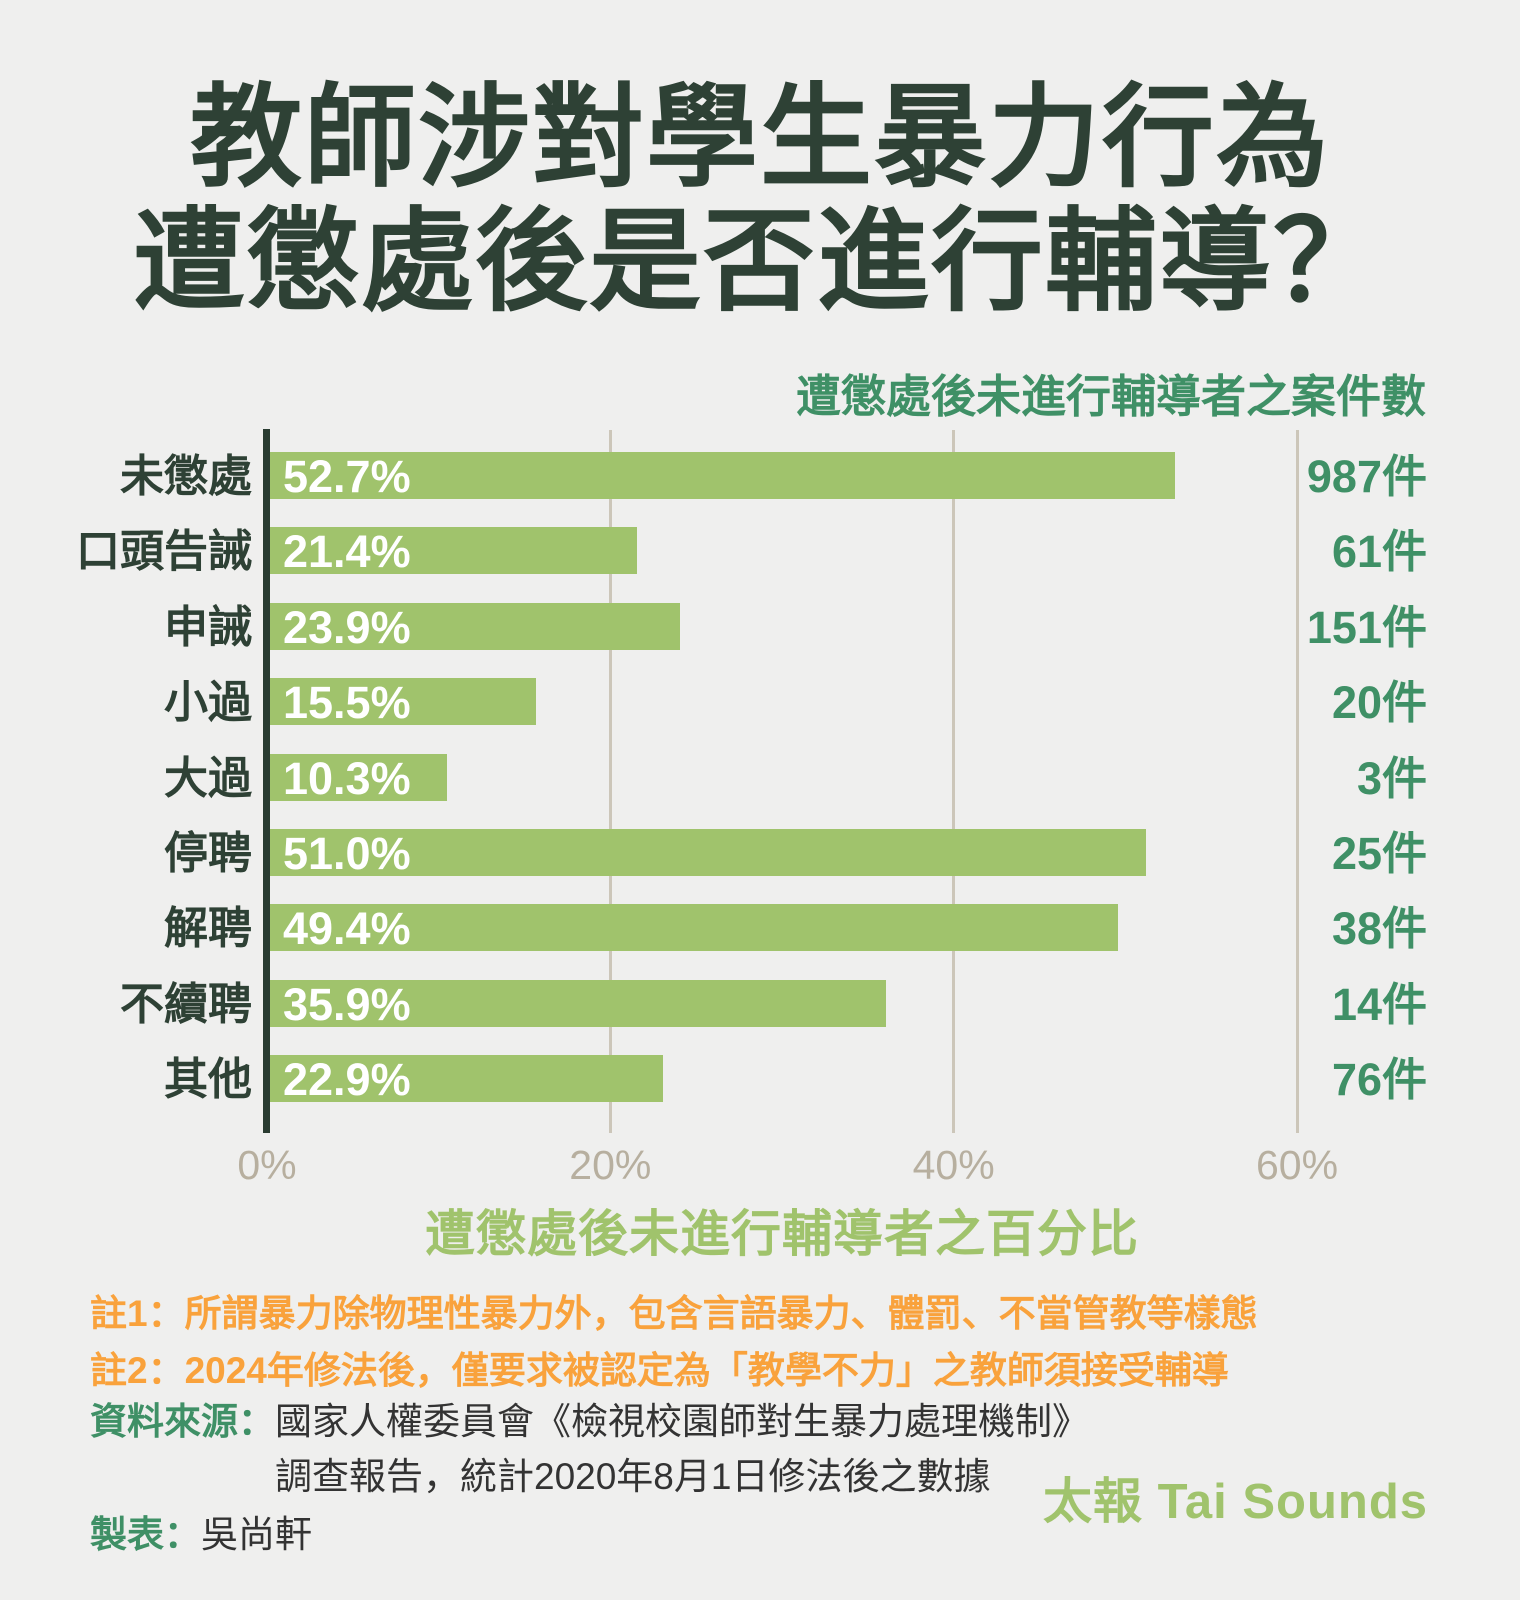 The height and width of the screenshot is (1600, 1520). What do you see at coordinates (208, 929) in the screenshot?
I see `category-label: 解聘` at bounding box center [208, 929].